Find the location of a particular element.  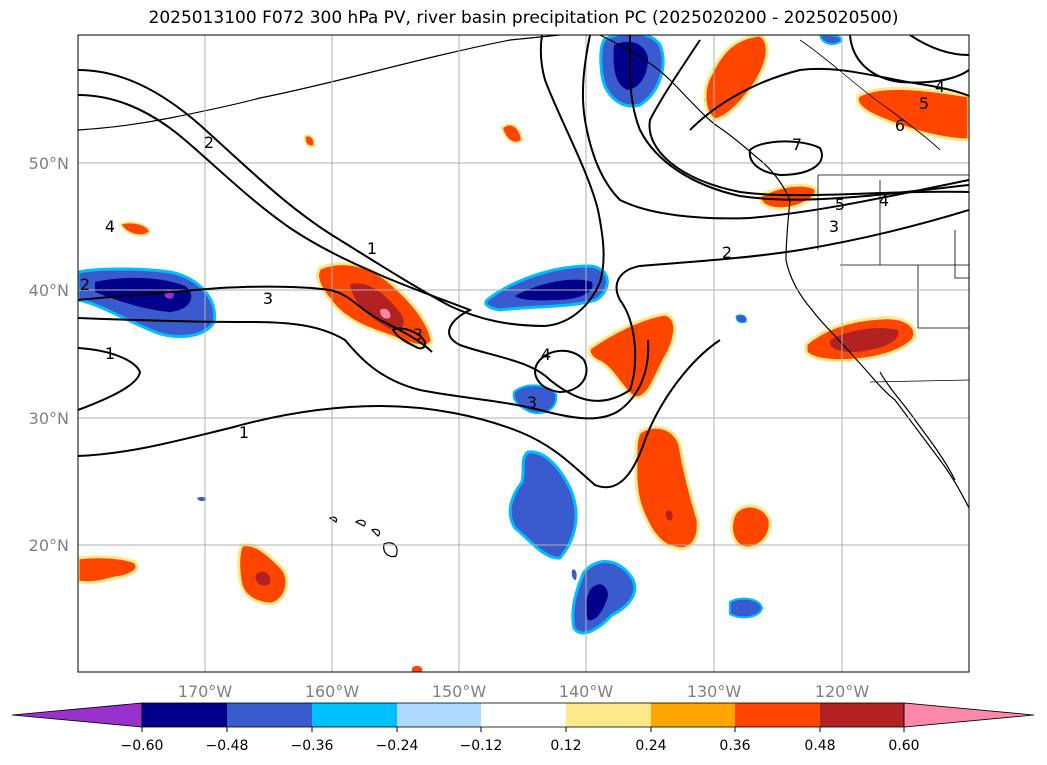

pv-label: 6 is located at coordinates (900, 125).